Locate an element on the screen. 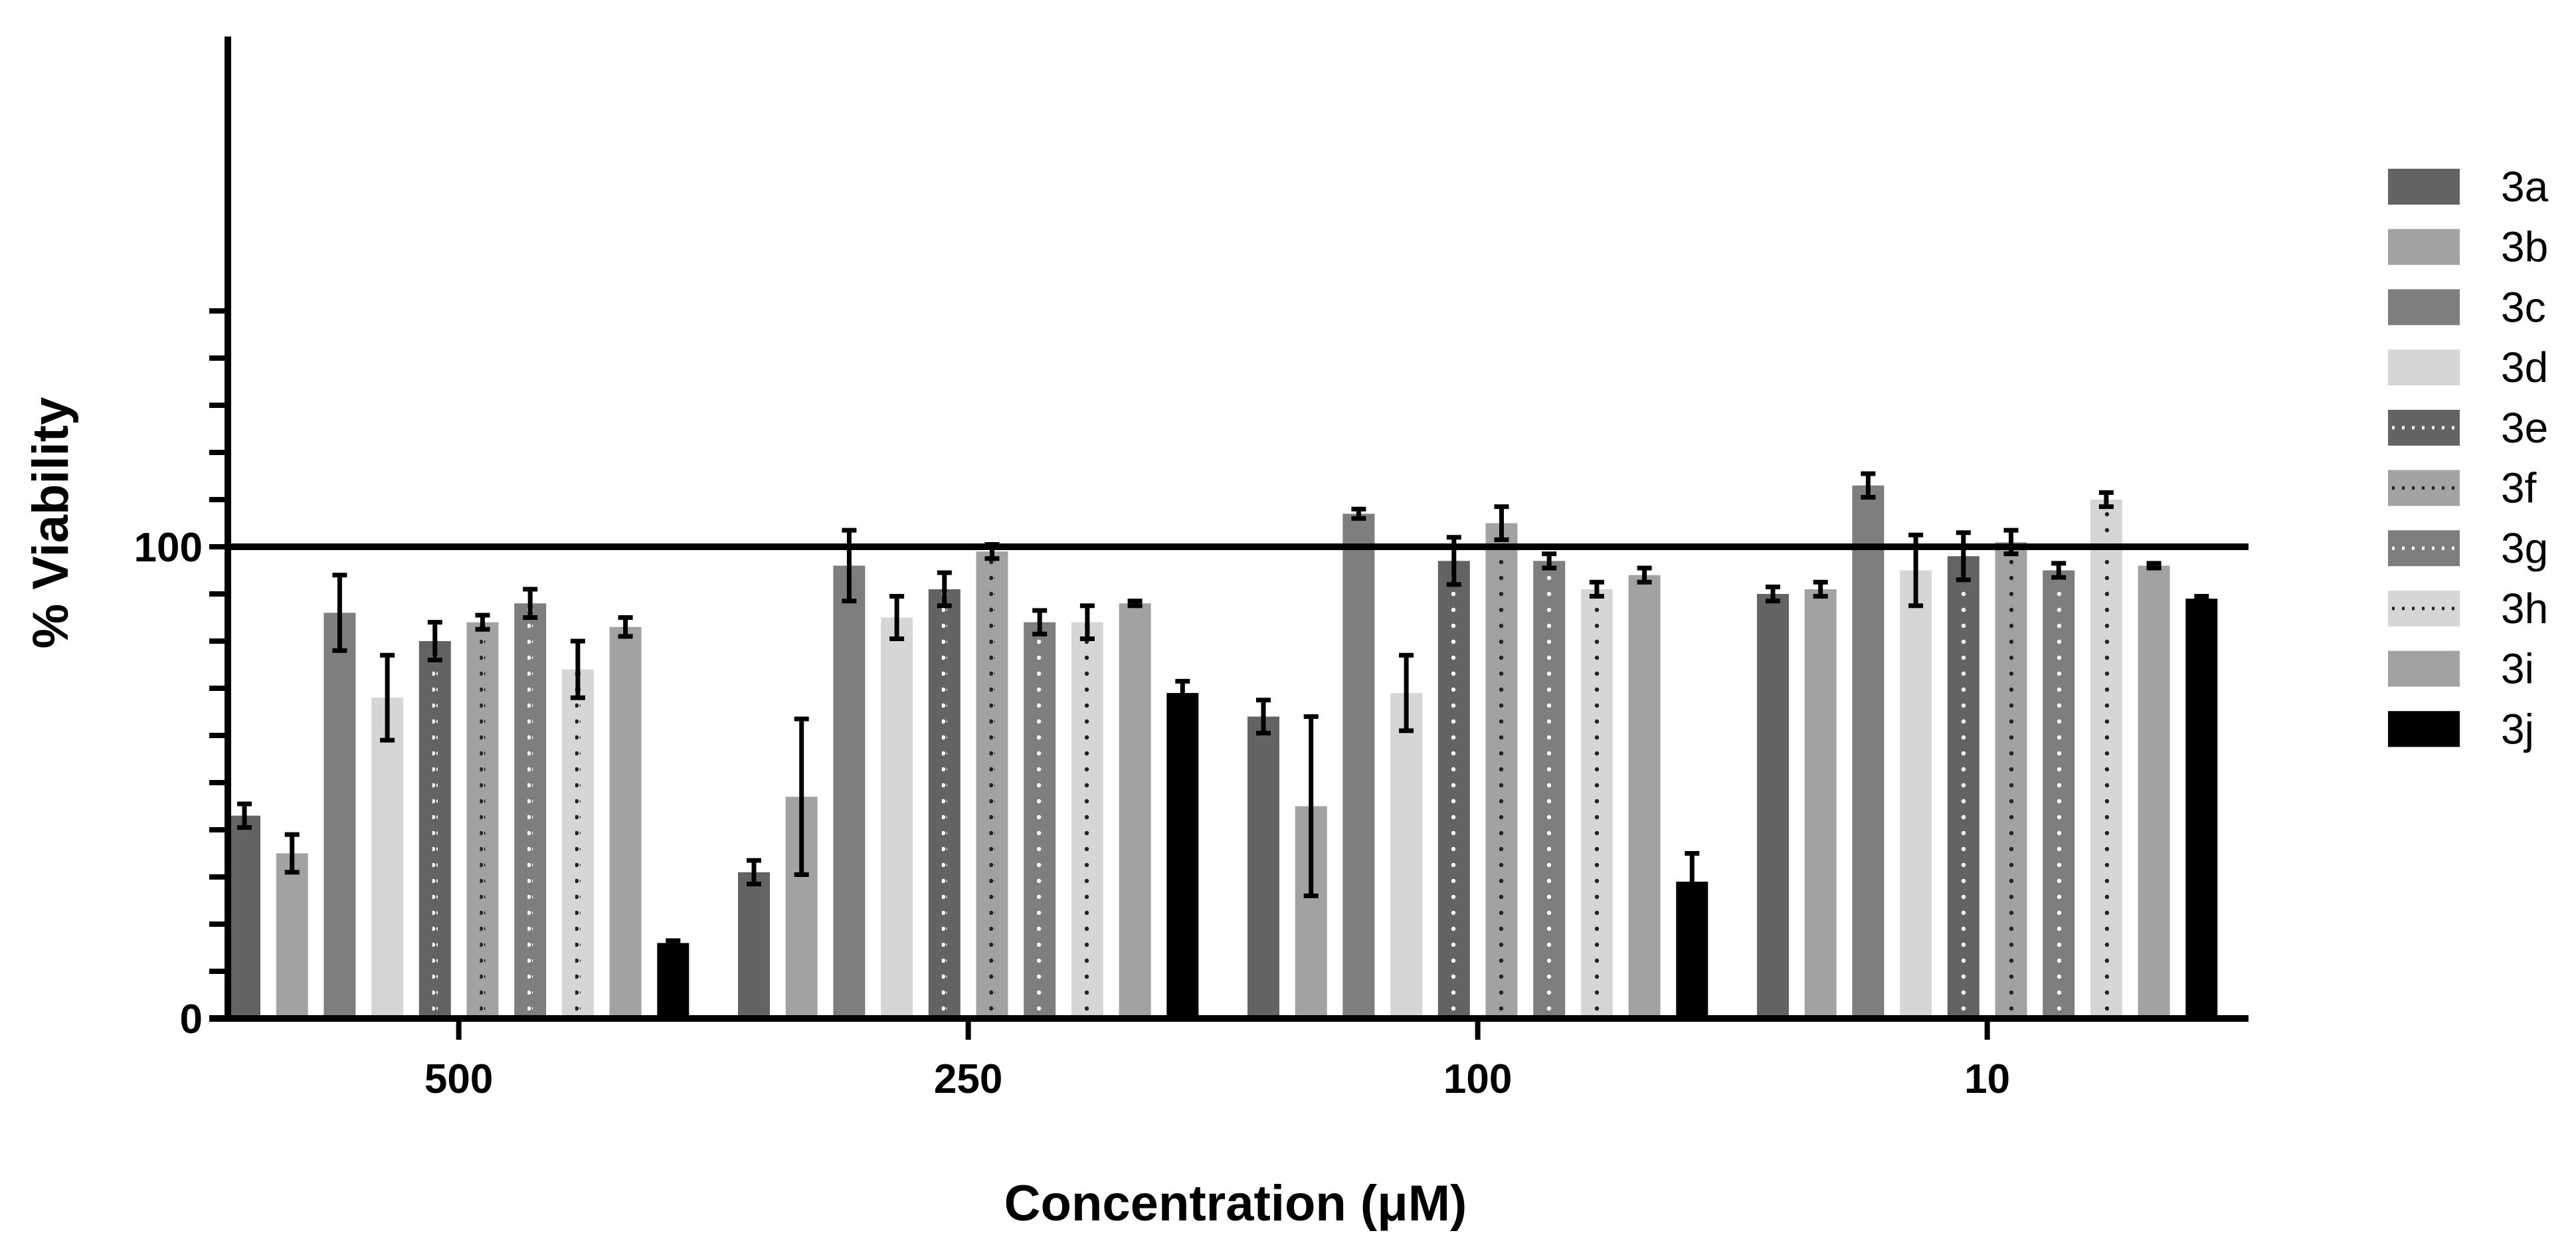 This screenshot has width=2576, height=1251. legend-label-3c: 3c is located at coordinates (2523, 307).